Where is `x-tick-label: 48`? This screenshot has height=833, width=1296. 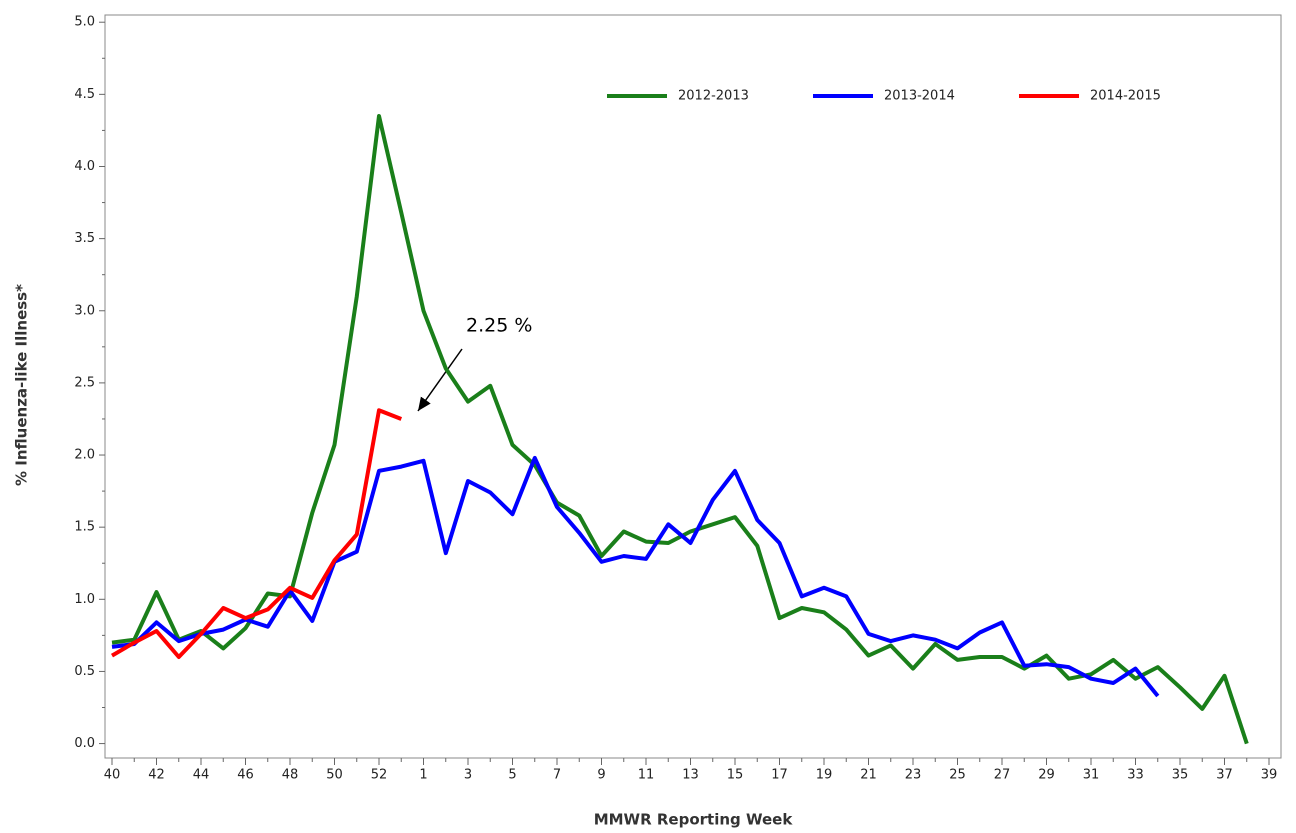
x-tick-label: 48 is located at coordinates (290, 775).